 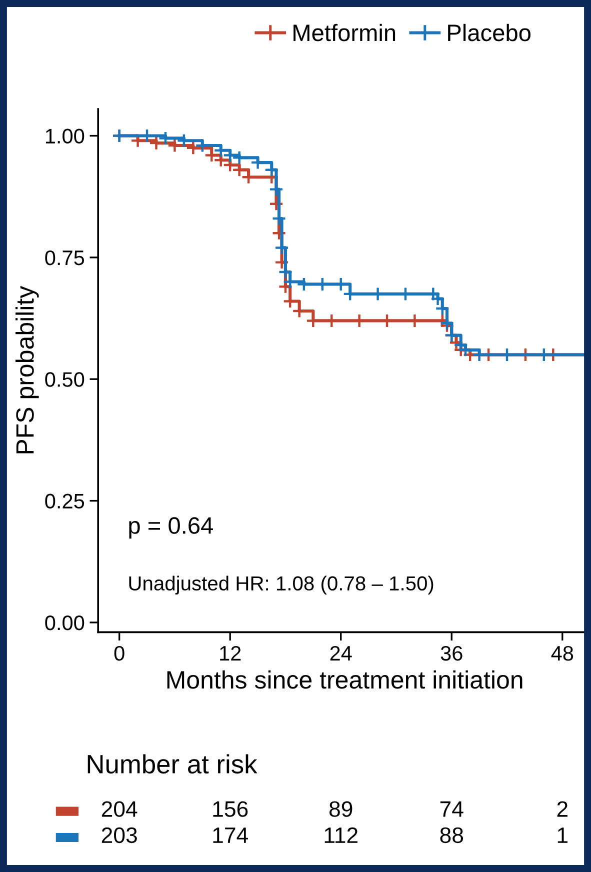 What do you see at coordinates (344, 679) in the screenshot?
I see `x-axis-title: Months since treatment initiation` at bounding box center [344, 679].